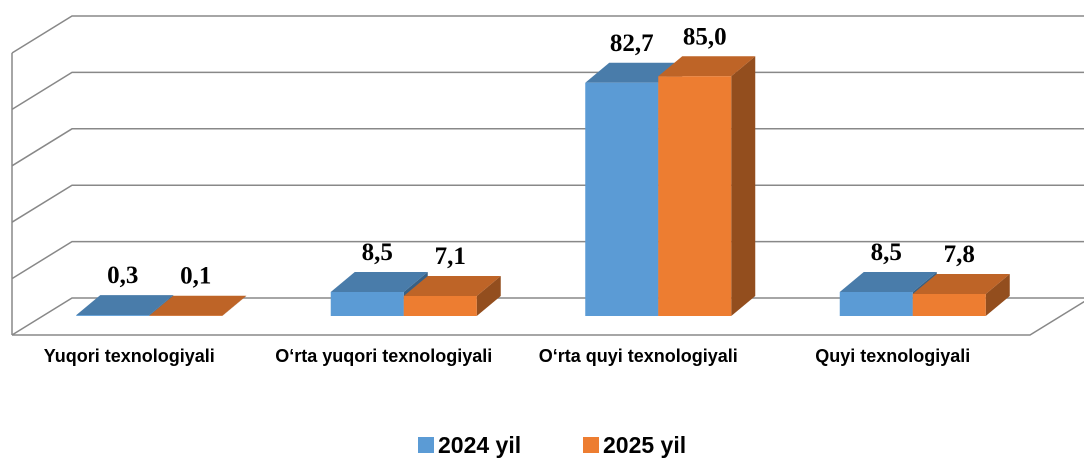 The width and height of the screenshot is (1084, 459). What do you see at coordinates (122, 275) in the screenshot?
I see `value-label: 0,3` at bounding box center [122, 275].